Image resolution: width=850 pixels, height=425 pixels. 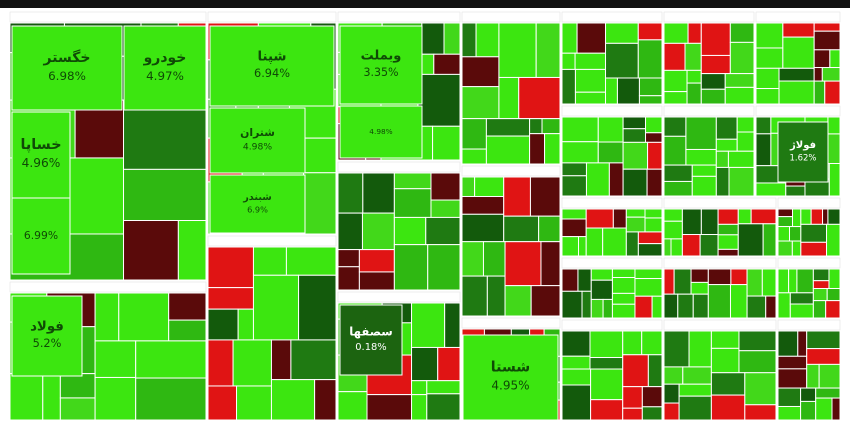 What do you see at coordinates (370, 331) in the screenshot?
I see `tile-label: سصفها` at bounding box center [370, 331].